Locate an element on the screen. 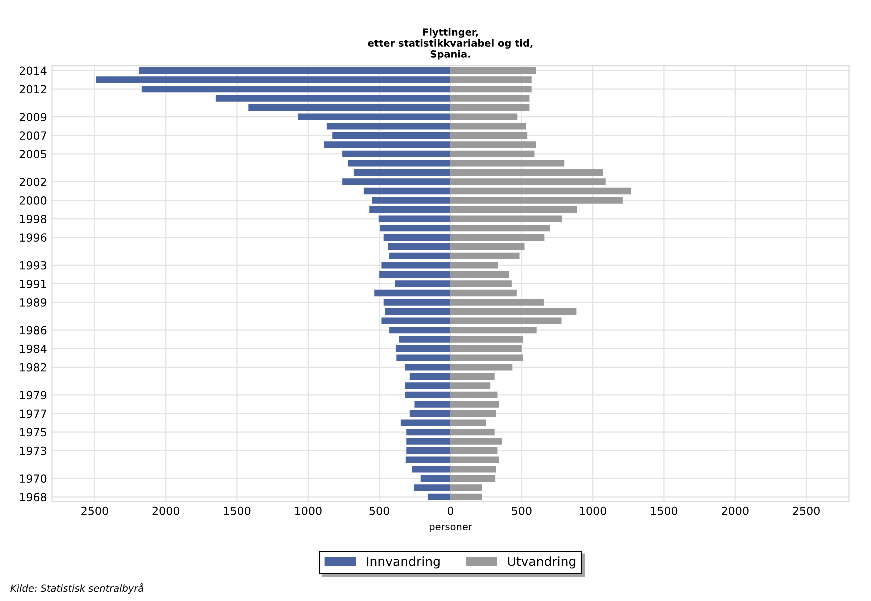 This screenshot has height=601, width=871. y-tick-label: 2009 is located at coordinates (33, 117).